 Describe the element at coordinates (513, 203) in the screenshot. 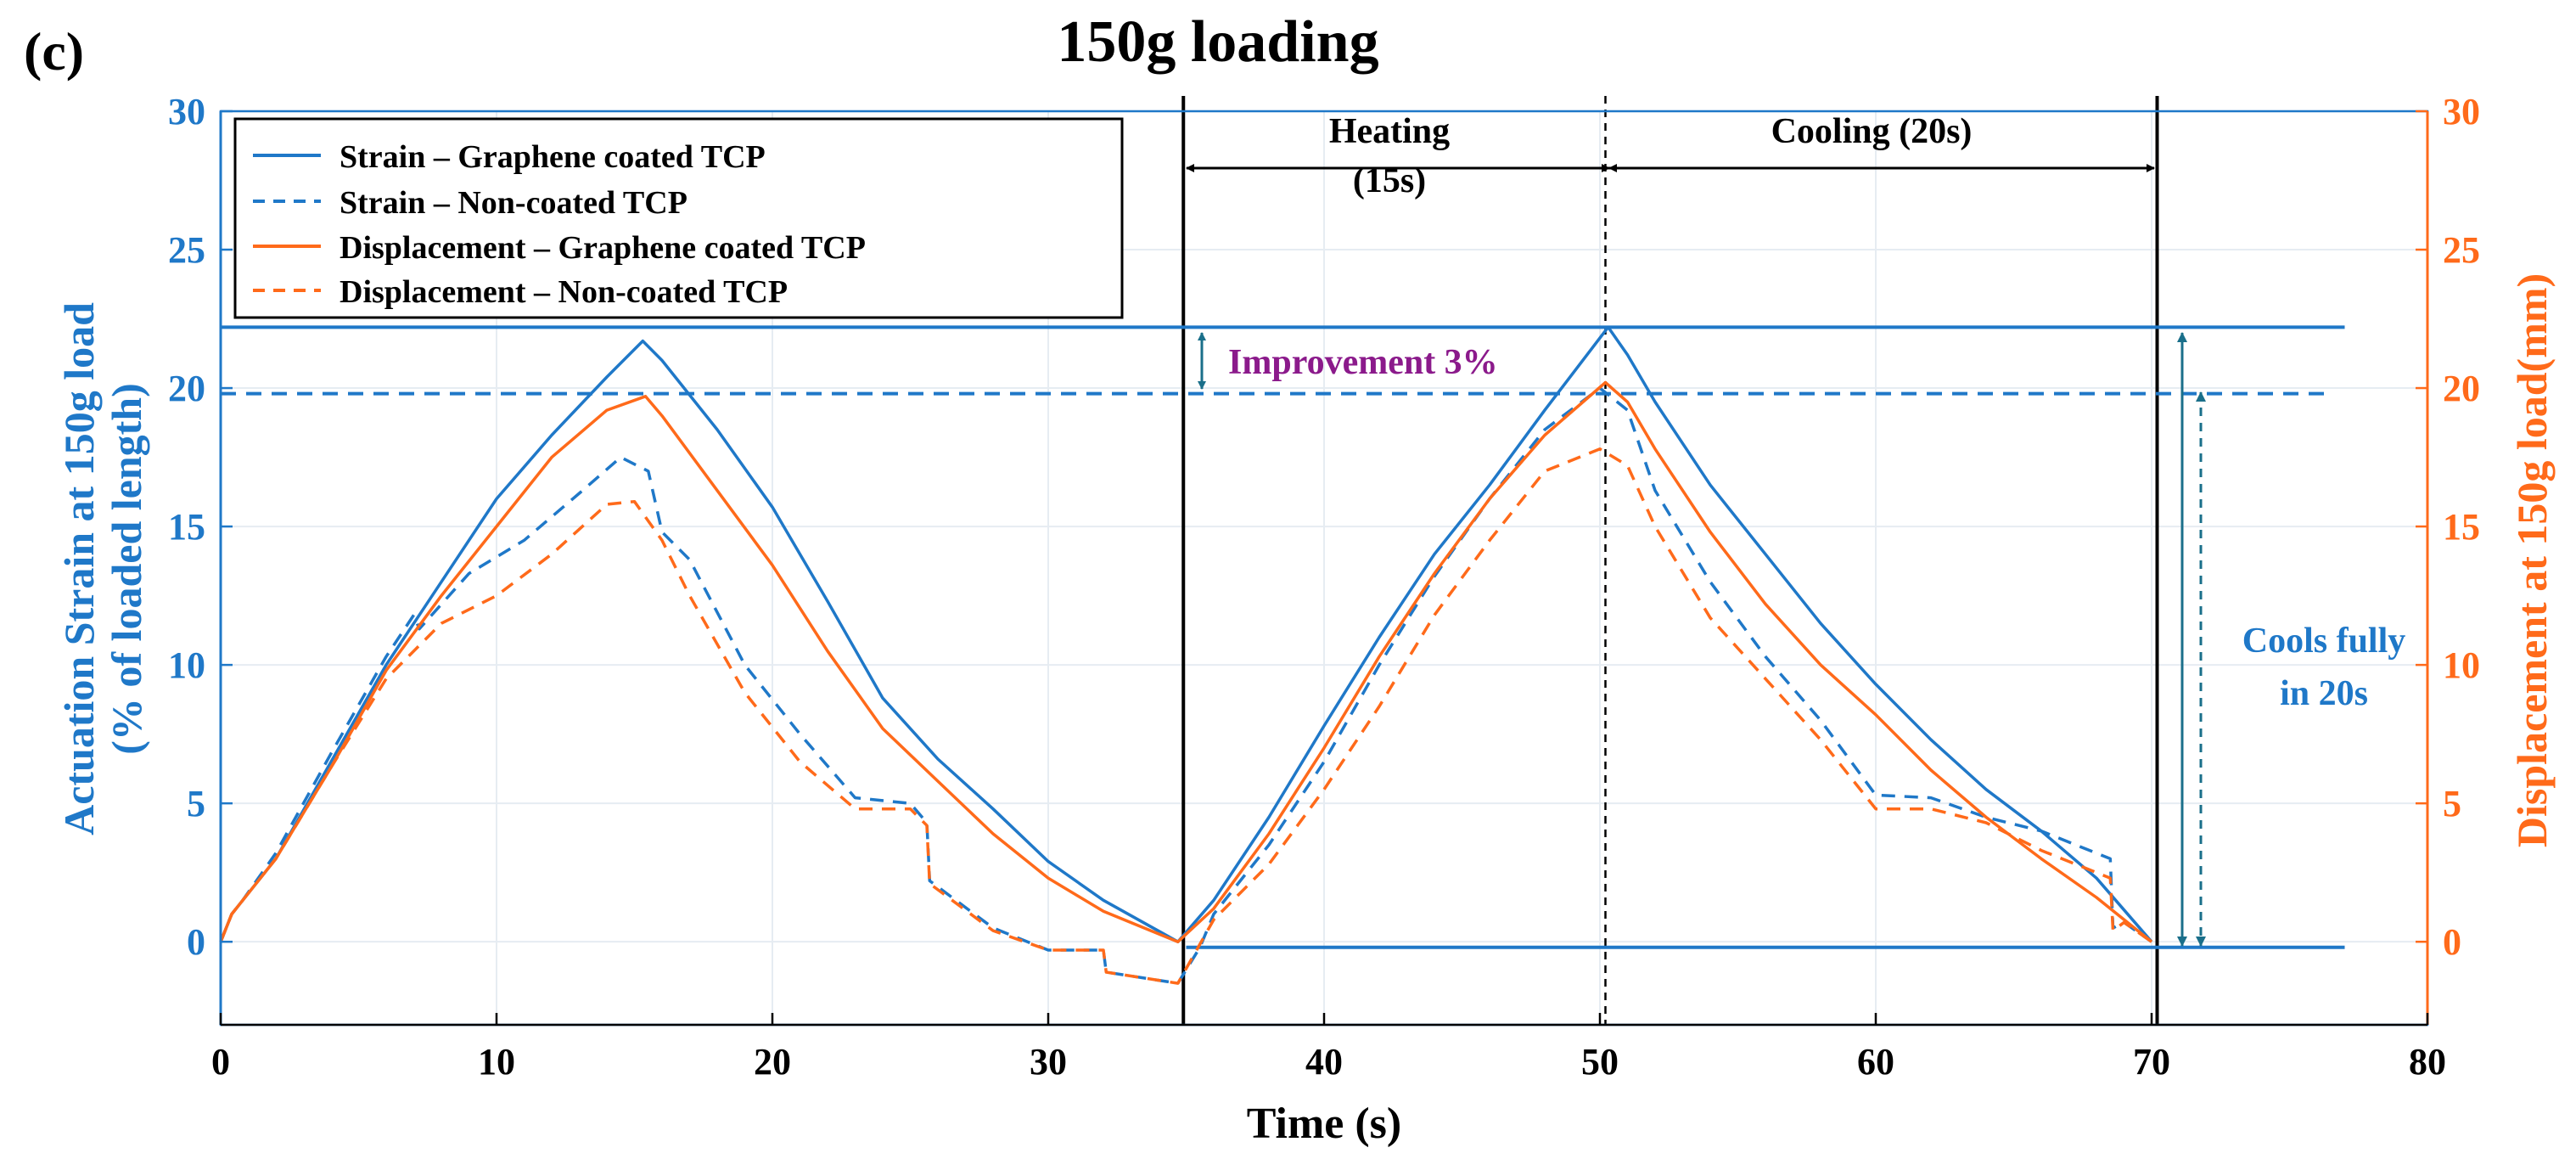

I see `legend-label-strain-noncoated: Strain – Non-coated TCP` at that location.